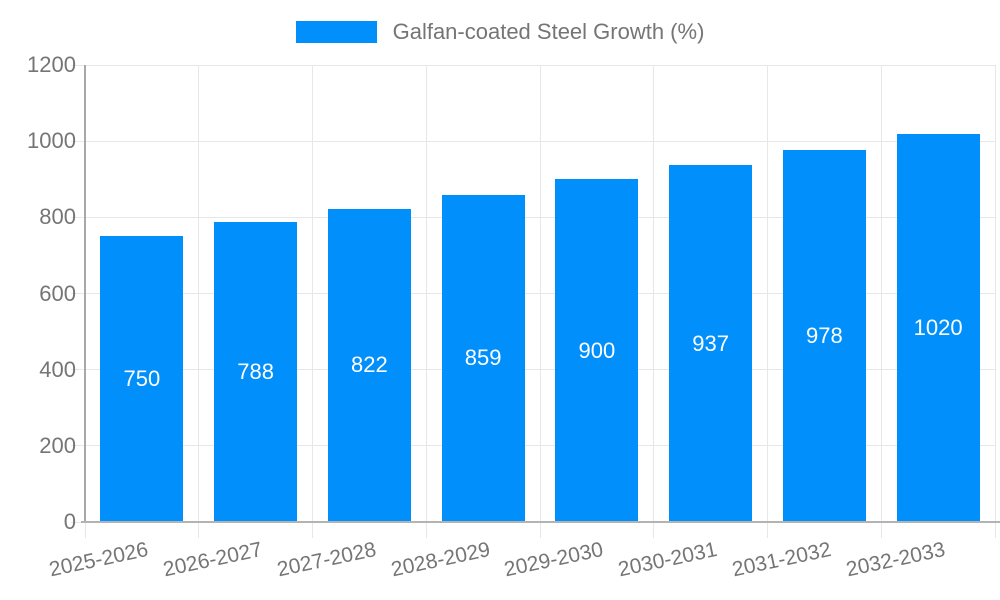  What do you see at coordinates (554, 560) in the screenshot?
I see `x-axis-tick-label: 2029-2030` at bounding box center [554, 560].